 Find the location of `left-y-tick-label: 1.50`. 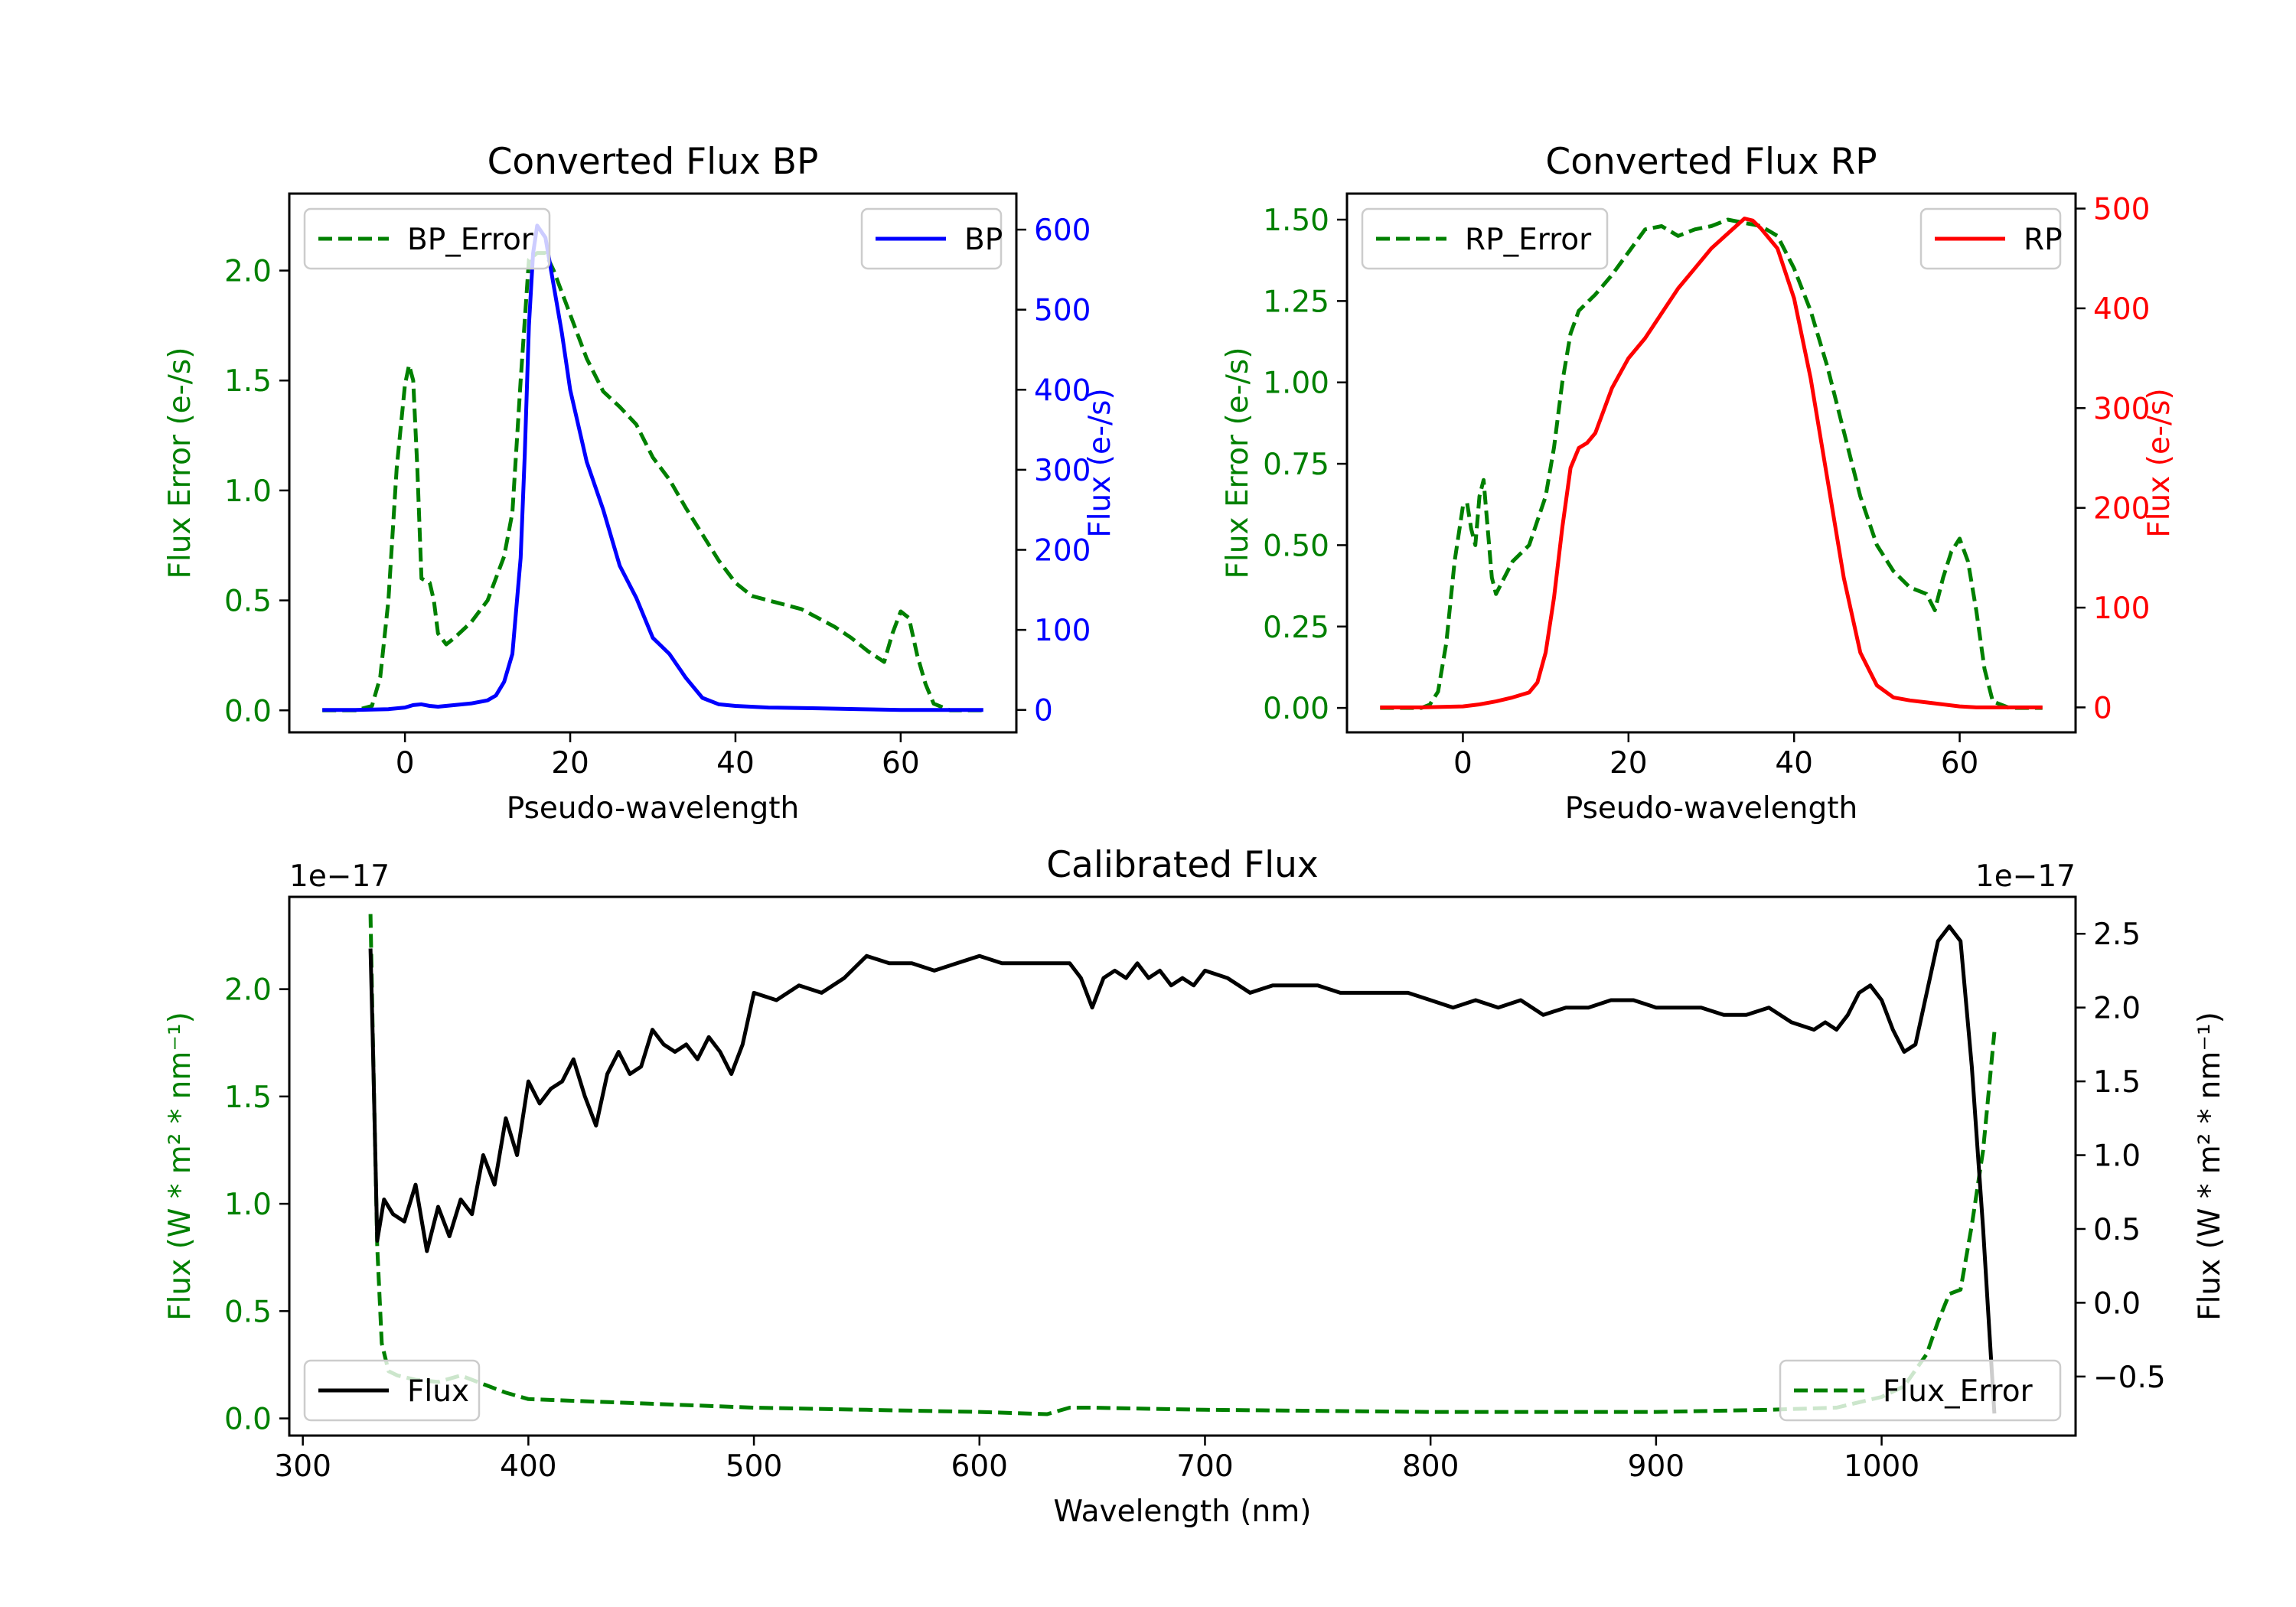

left-y-tick-label: 1.50 is located at coordinates (1296, 221).